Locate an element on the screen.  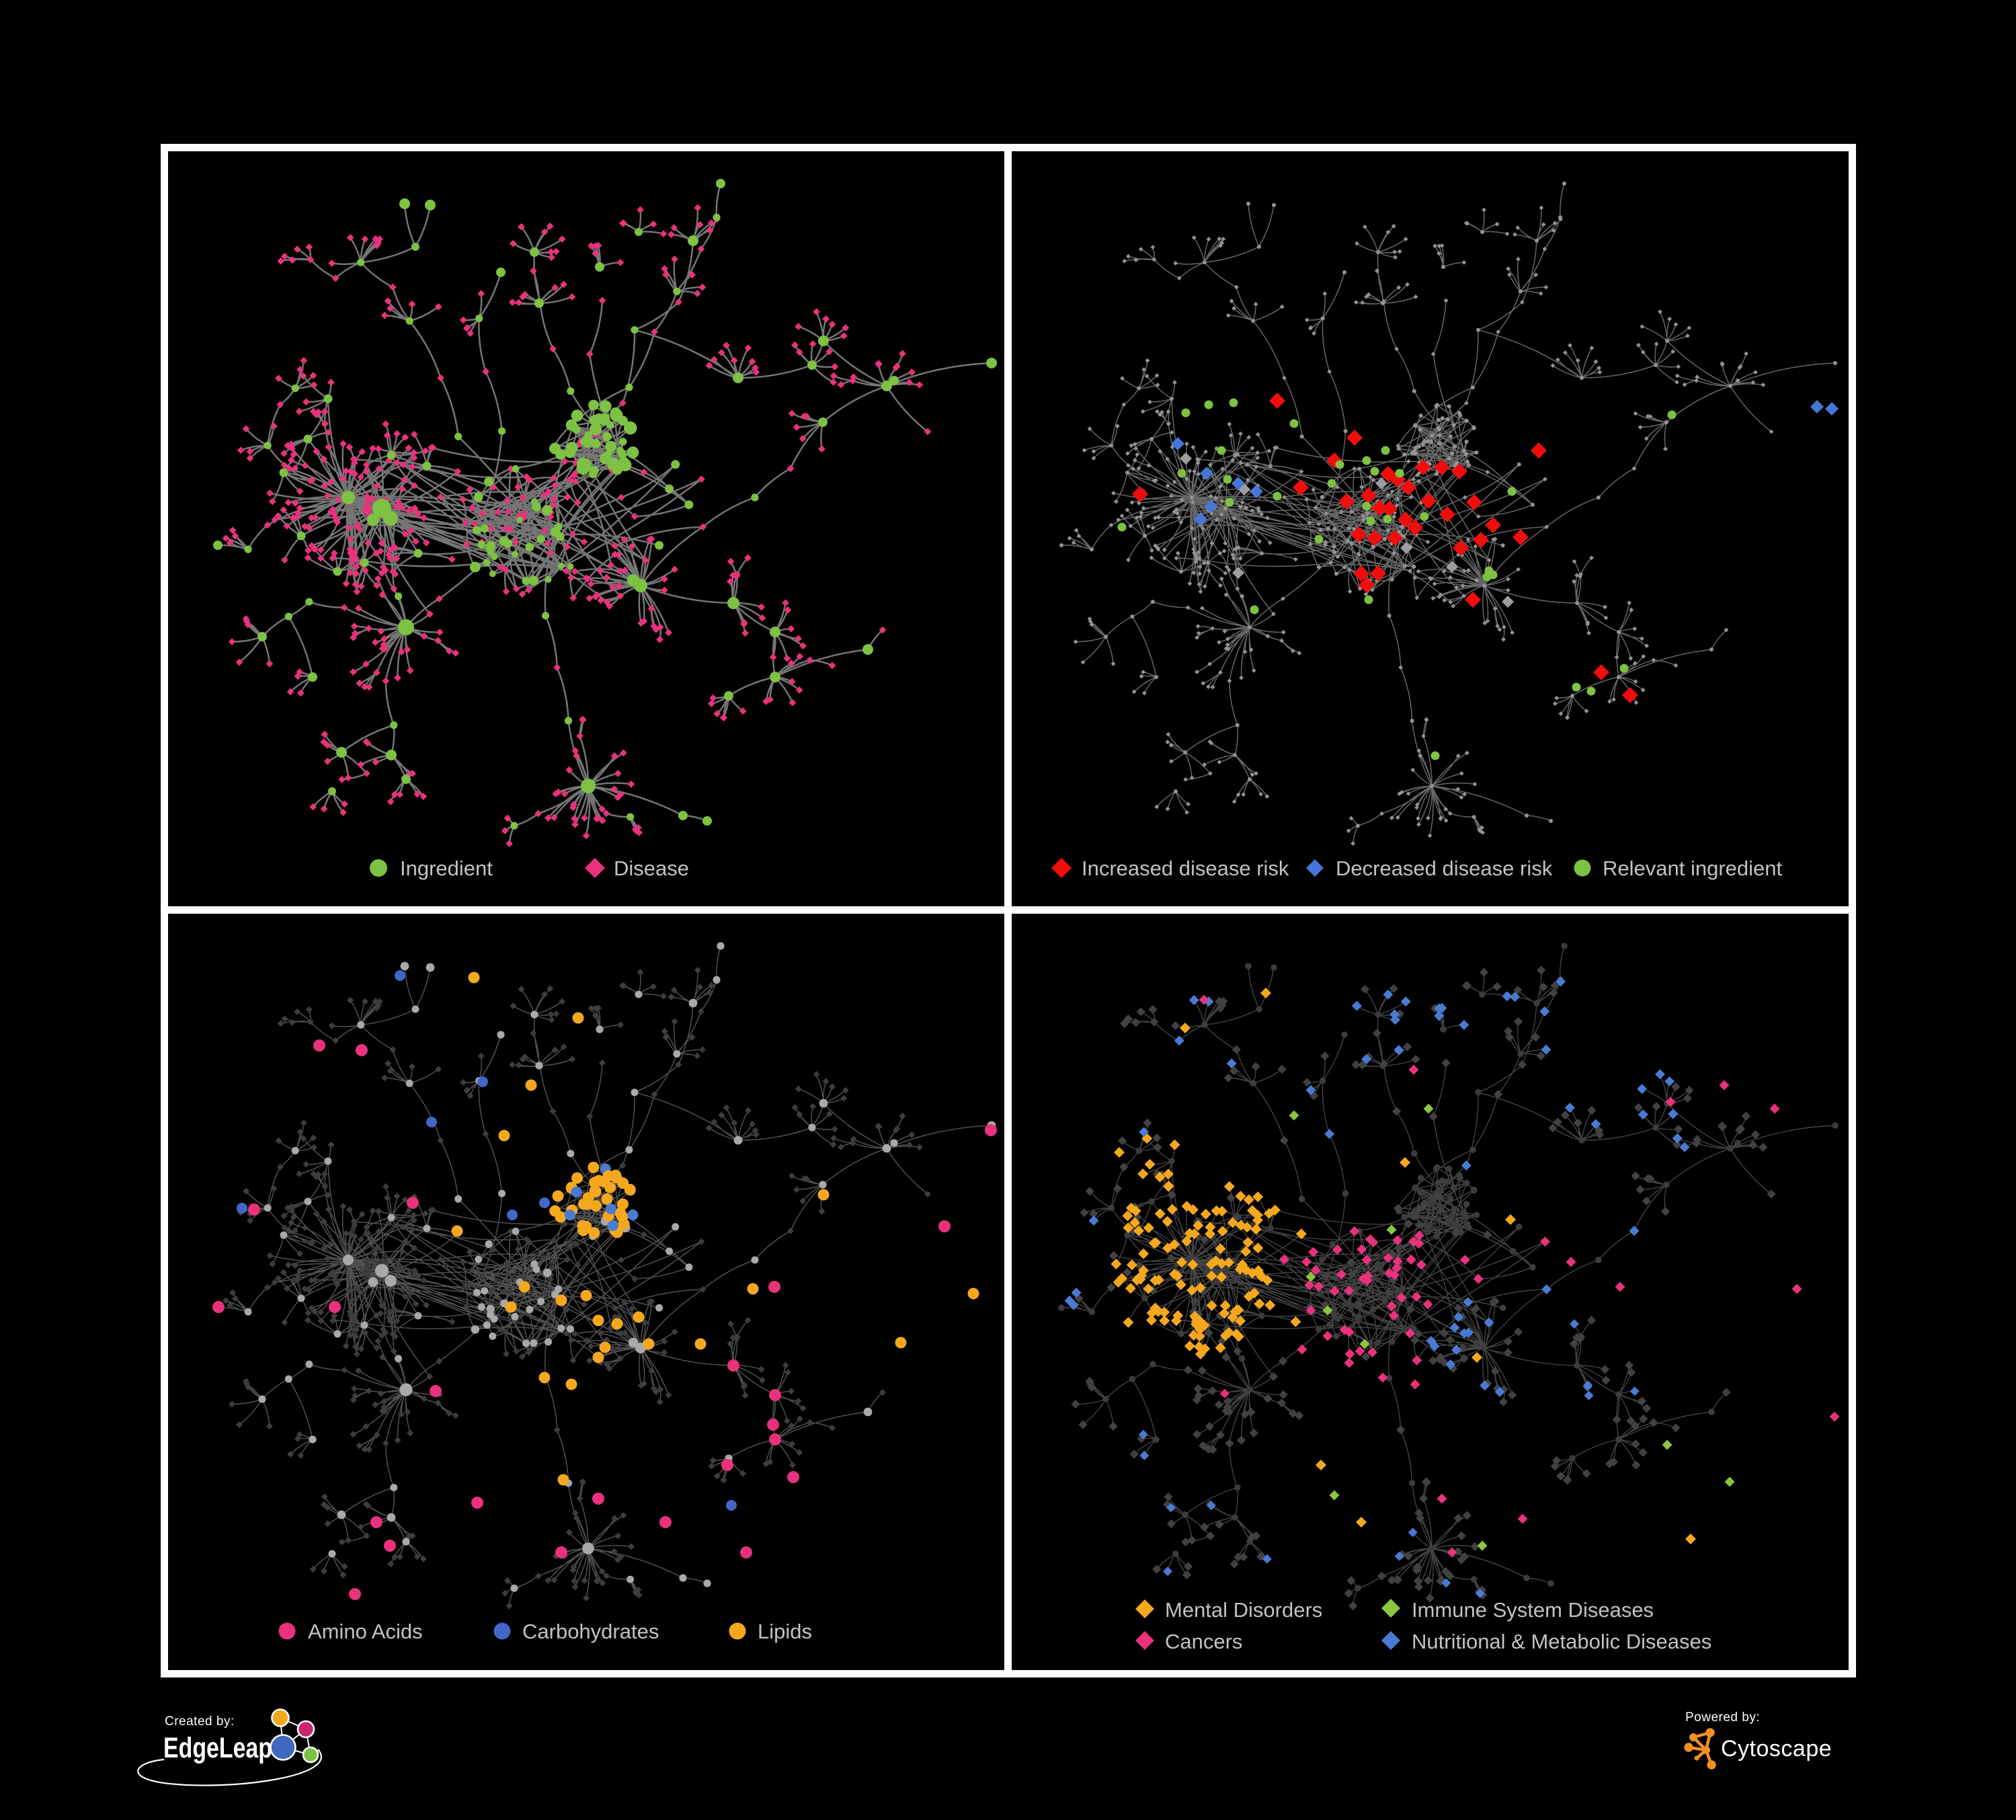
svg-text:Nutritional & Metabolic Diseas: Nutritional & Metabolic Diseases is located at coordinates (1561, 1641).